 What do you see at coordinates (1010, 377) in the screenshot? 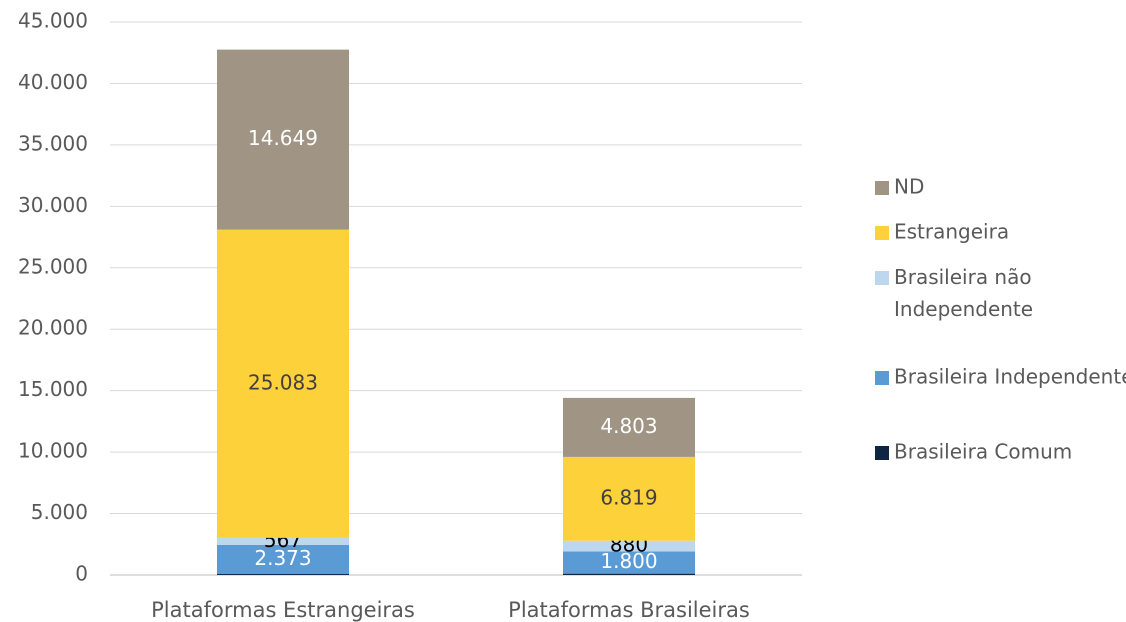
I see `legend-label: Brasileira Independente` at bounding box center [1010, 377].